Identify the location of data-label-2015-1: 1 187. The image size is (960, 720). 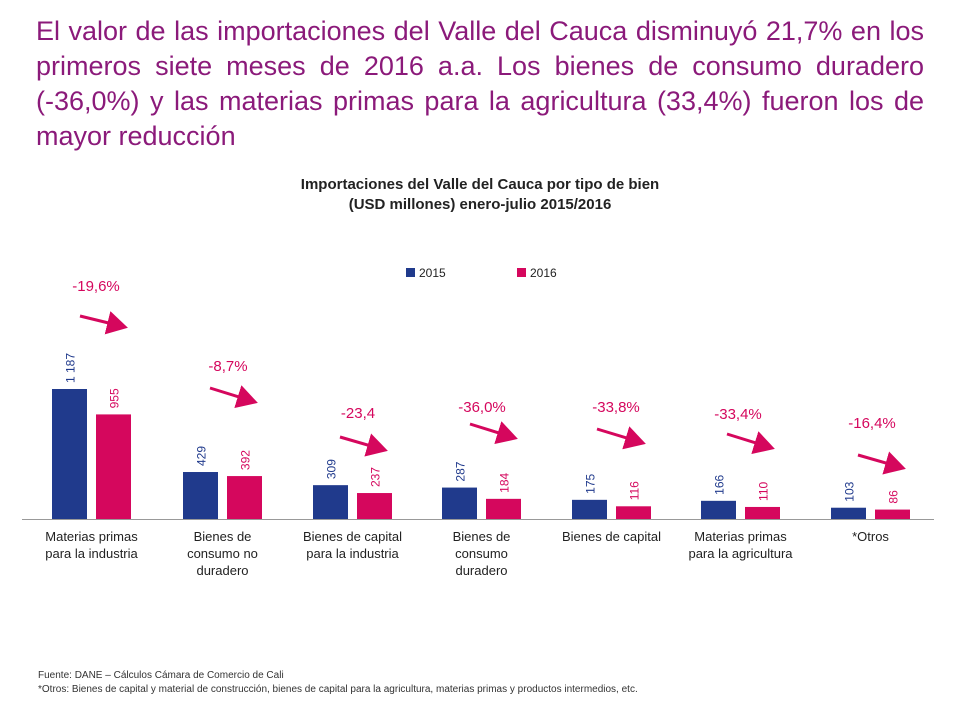
(71, 368).